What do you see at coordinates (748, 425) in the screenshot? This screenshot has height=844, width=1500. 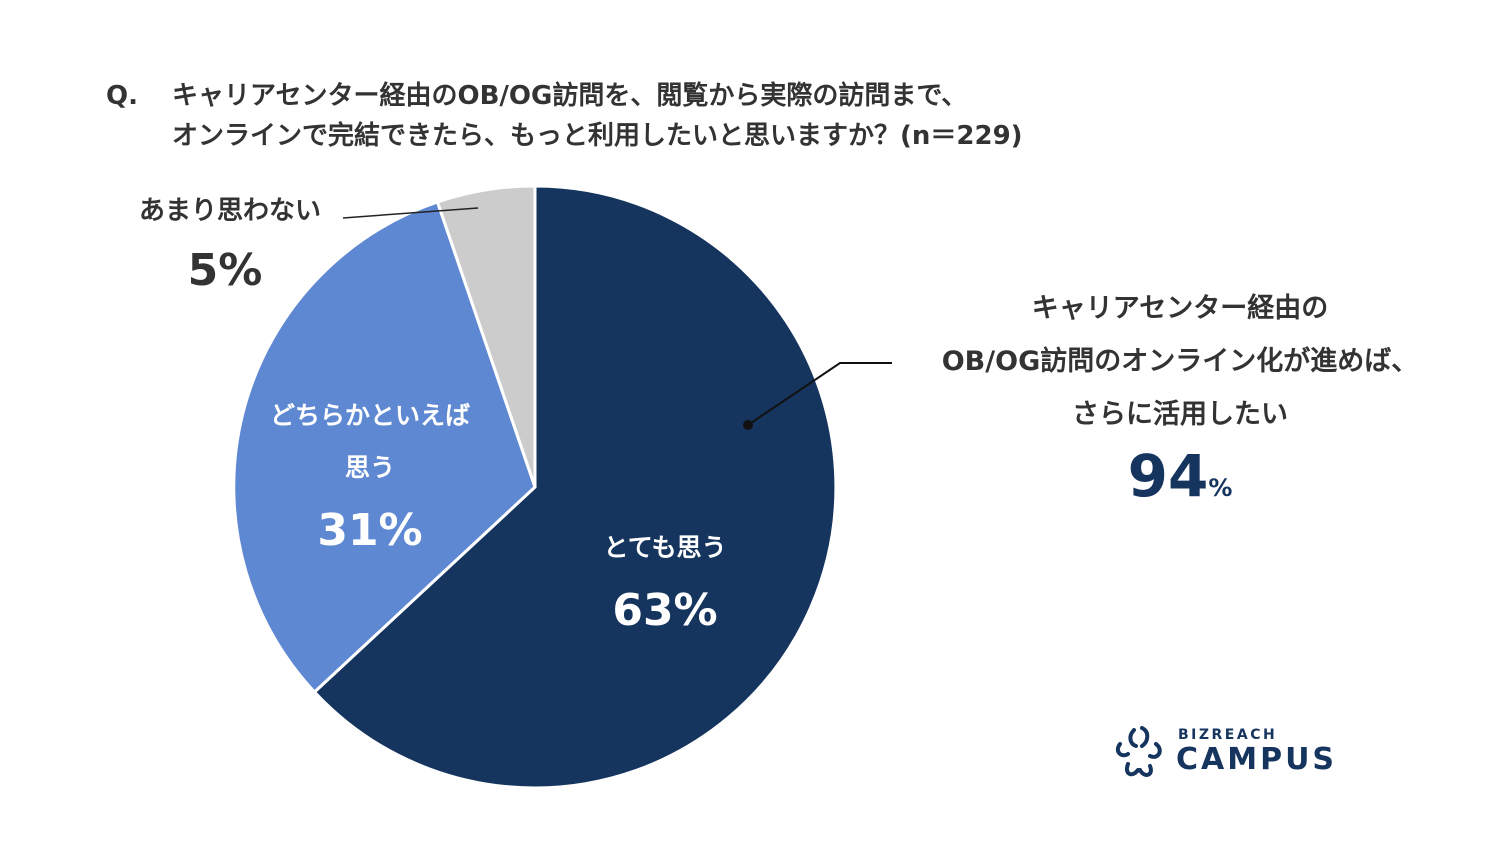 I see `leader-dot` at bounding box center [748, 425].